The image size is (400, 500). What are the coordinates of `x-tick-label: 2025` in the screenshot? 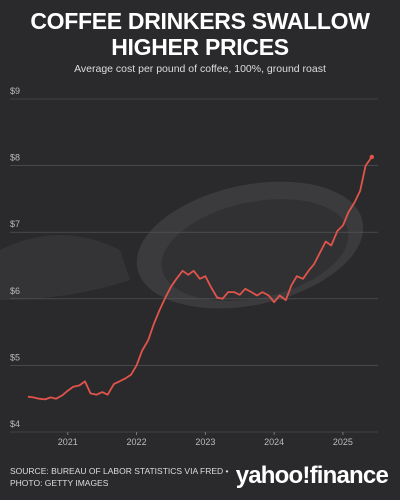 It's located at (343, 442).